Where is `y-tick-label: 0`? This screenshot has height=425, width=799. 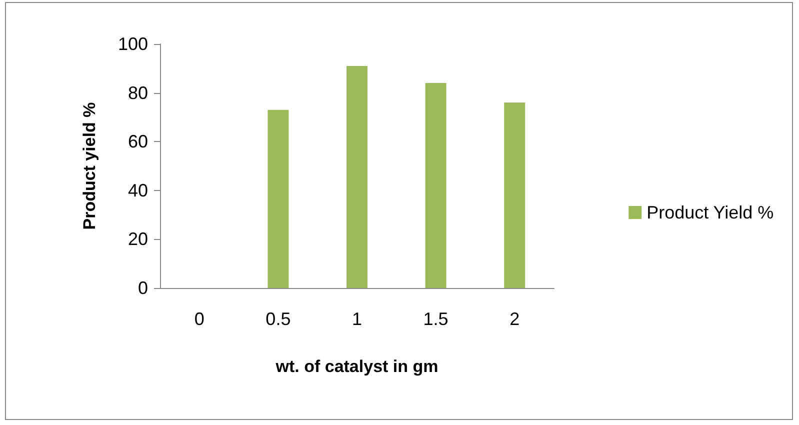 y-tick-label: 0 is located at coordinates (143, 288).